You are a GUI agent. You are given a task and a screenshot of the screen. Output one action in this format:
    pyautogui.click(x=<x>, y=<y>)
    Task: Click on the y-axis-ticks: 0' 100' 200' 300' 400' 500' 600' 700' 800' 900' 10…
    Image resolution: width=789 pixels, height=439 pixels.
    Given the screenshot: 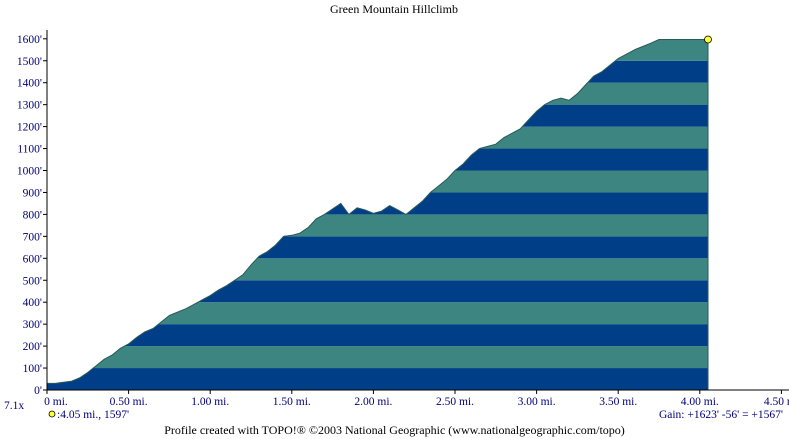 What is the action you would take?
    pyautogui.click(x=32, y=215)
    